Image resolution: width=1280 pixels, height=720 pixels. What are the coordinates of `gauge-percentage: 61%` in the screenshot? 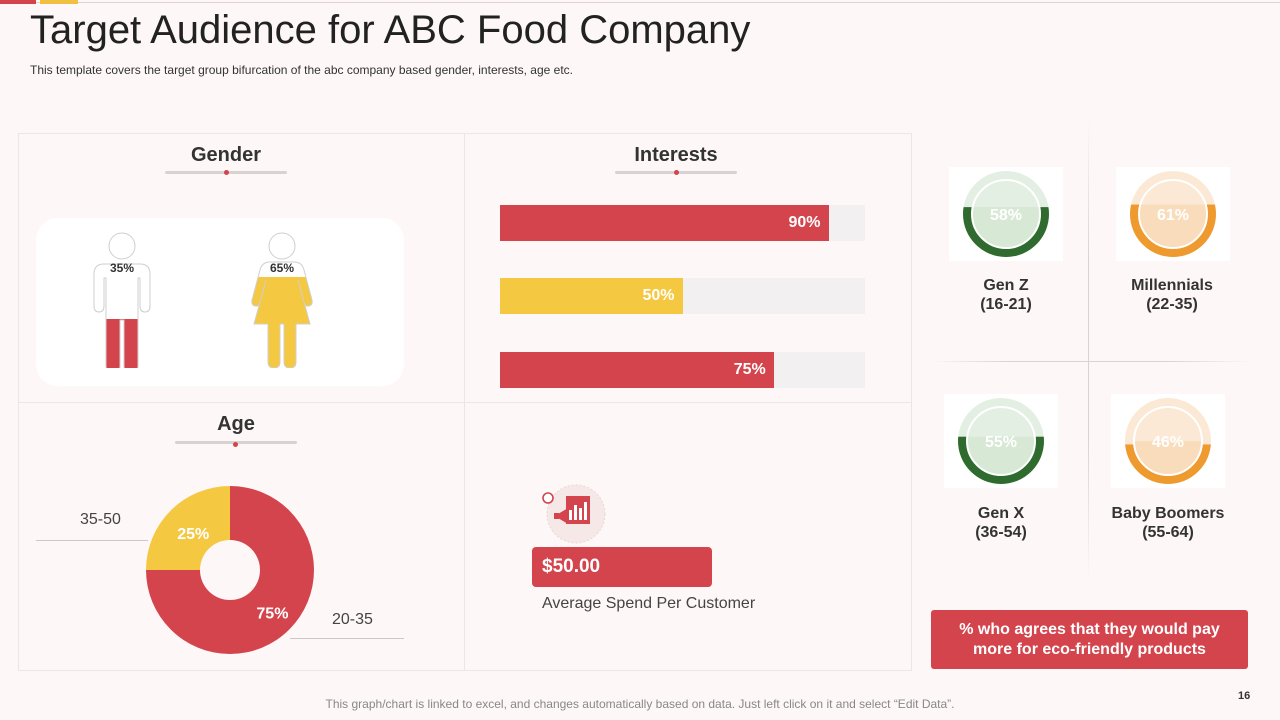 It's located at (1173, 215).